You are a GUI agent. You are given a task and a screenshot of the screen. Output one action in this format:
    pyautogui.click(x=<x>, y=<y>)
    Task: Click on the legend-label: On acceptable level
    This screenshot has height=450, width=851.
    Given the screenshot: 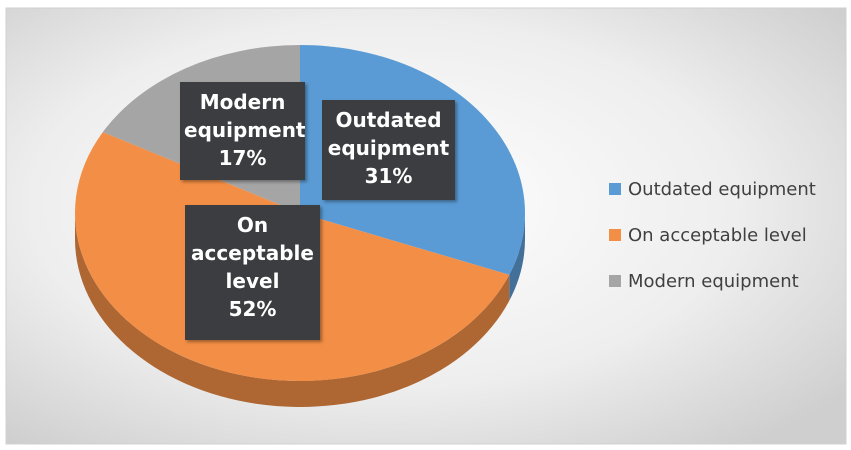 What is the action you would take?
    pyautogui.click(x=717, y=235)
    